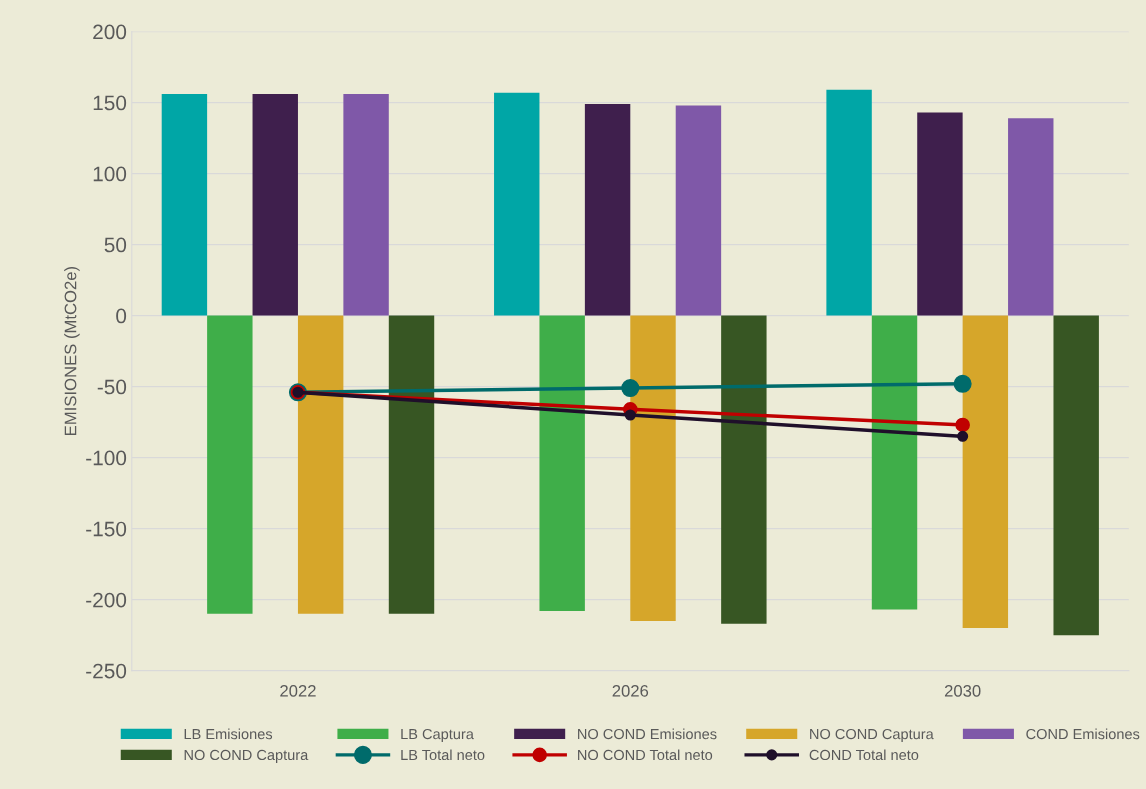 The image size is (1146, 789). Describe the element at coordinates (1083, 734) in the screenshot. I see `legend-label: COND Emisiones` at that location.